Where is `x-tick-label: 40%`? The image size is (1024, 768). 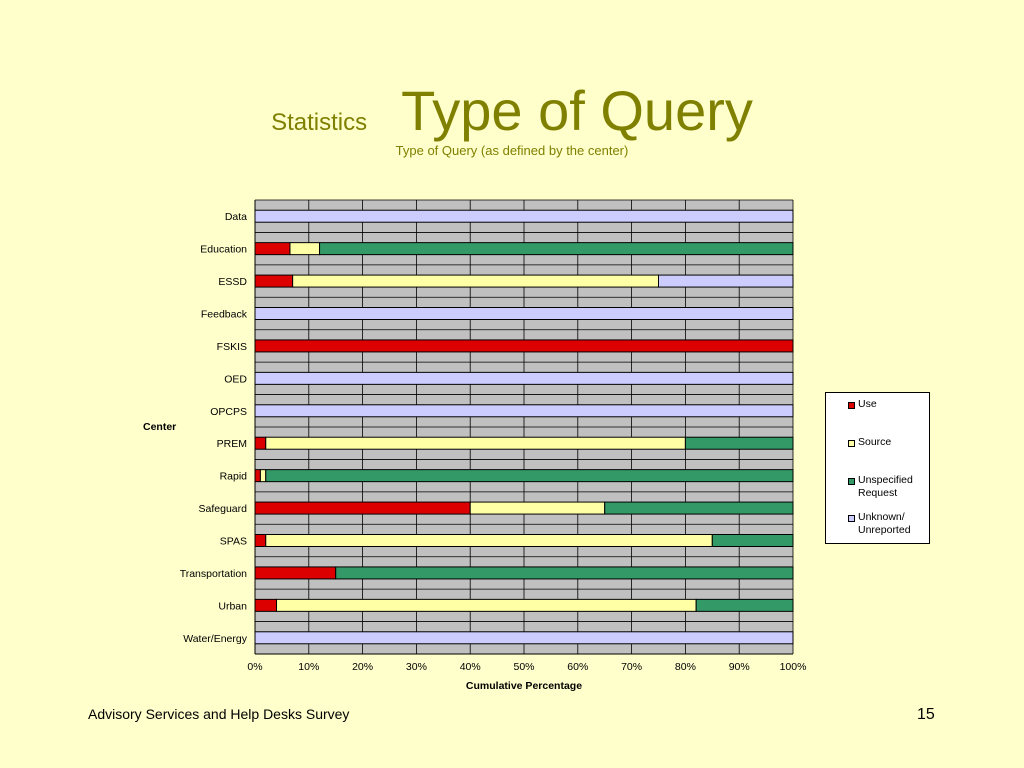
x-tick-label: 40% is located at coordinates (470, 667).